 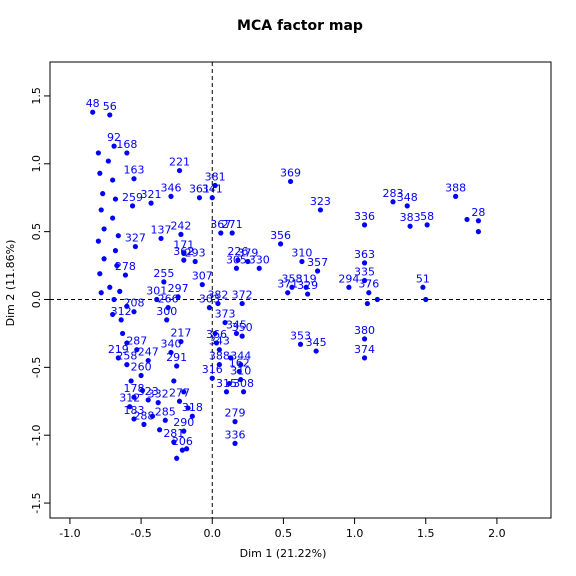 I want to click on data-point-label: 341, so click(x=212, y=189).